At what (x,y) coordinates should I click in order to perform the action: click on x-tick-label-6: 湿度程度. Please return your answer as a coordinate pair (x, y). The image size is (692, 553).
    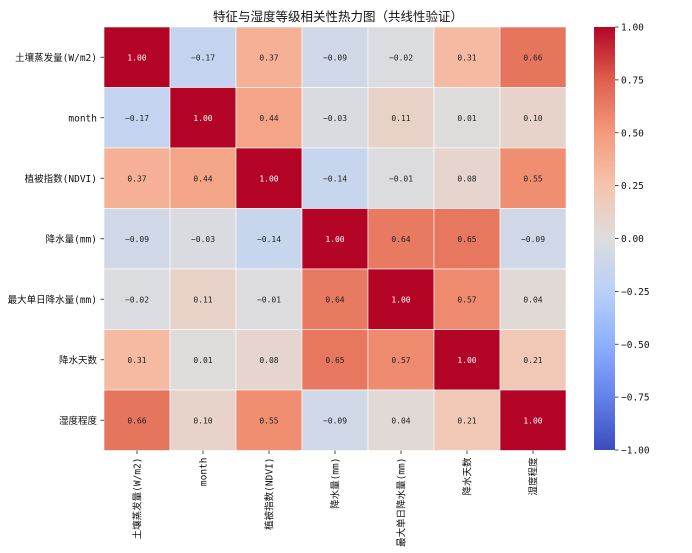
    Looking at the image, I should click on (534, 476).